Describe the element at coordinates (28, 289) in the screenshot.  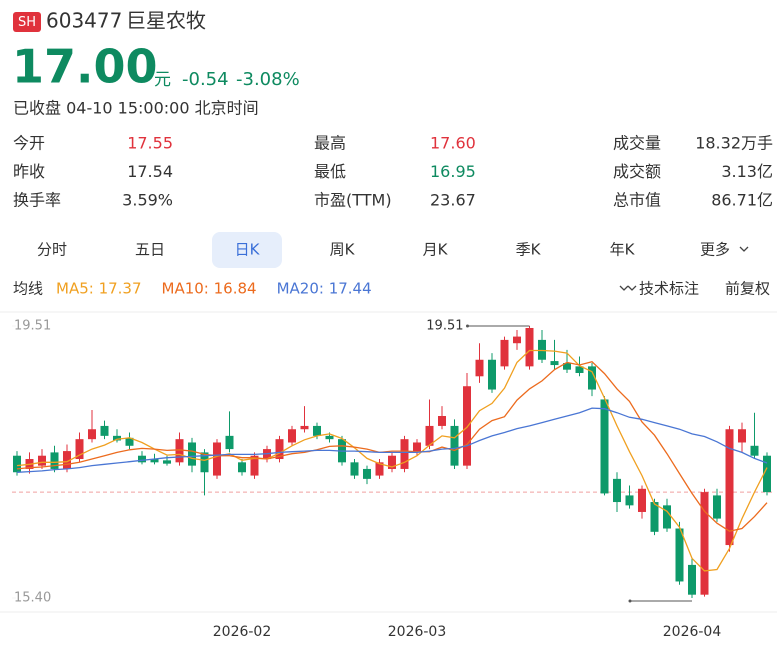
I see `ma-label: 均线` at that location.